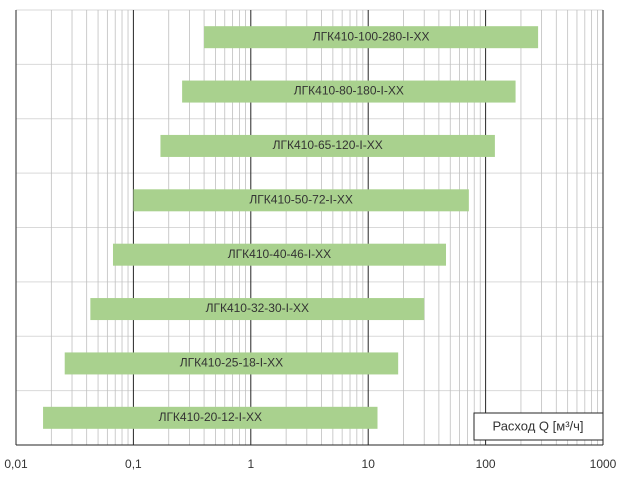 The width and height of the screenshot is (620, 485). I want to click on x-tick-label: 1000, so click(603, 464).